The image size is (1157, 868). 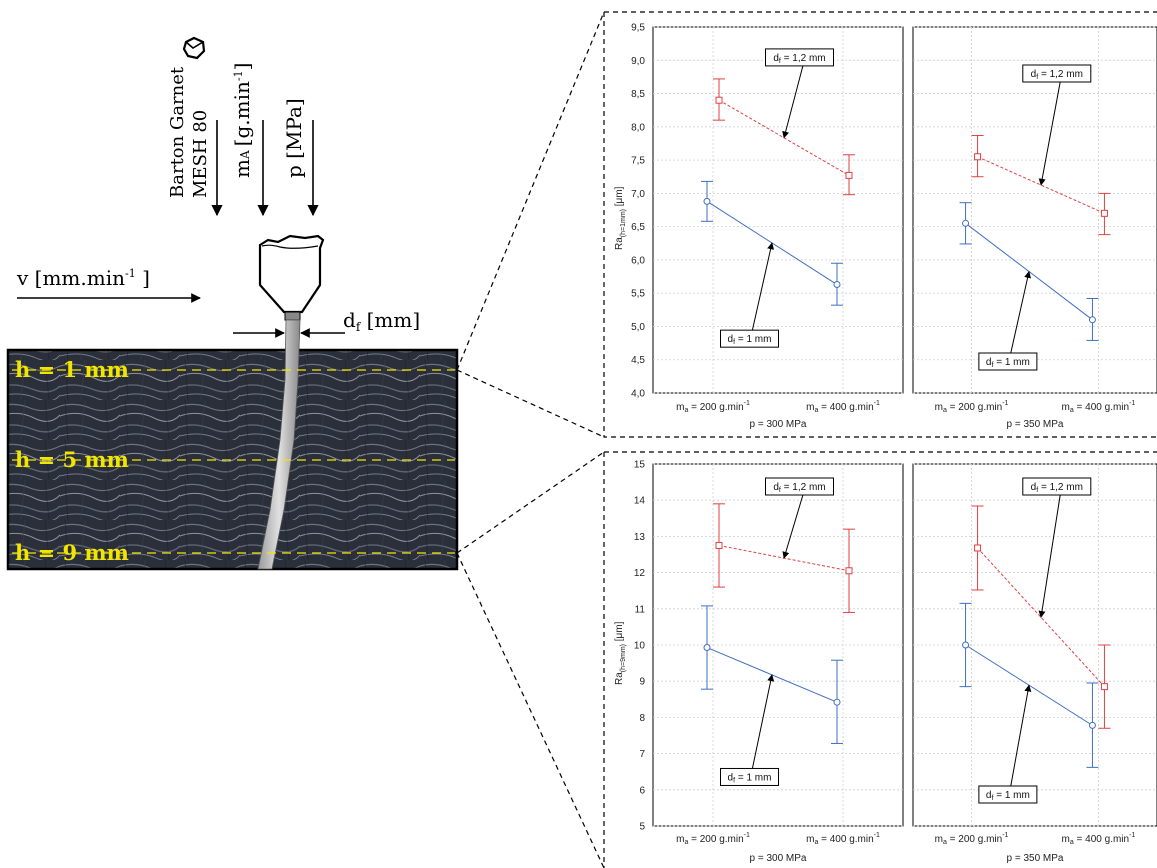 I want to click on y-tick-label: 4,0, so click(x=638, y=394).